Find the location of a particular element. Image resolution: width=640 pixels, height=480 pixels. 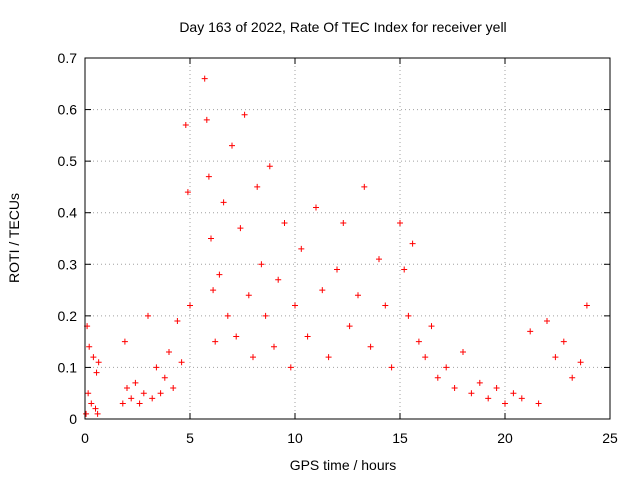

x-tick-label: 20 is located at coordinates (505, 438).